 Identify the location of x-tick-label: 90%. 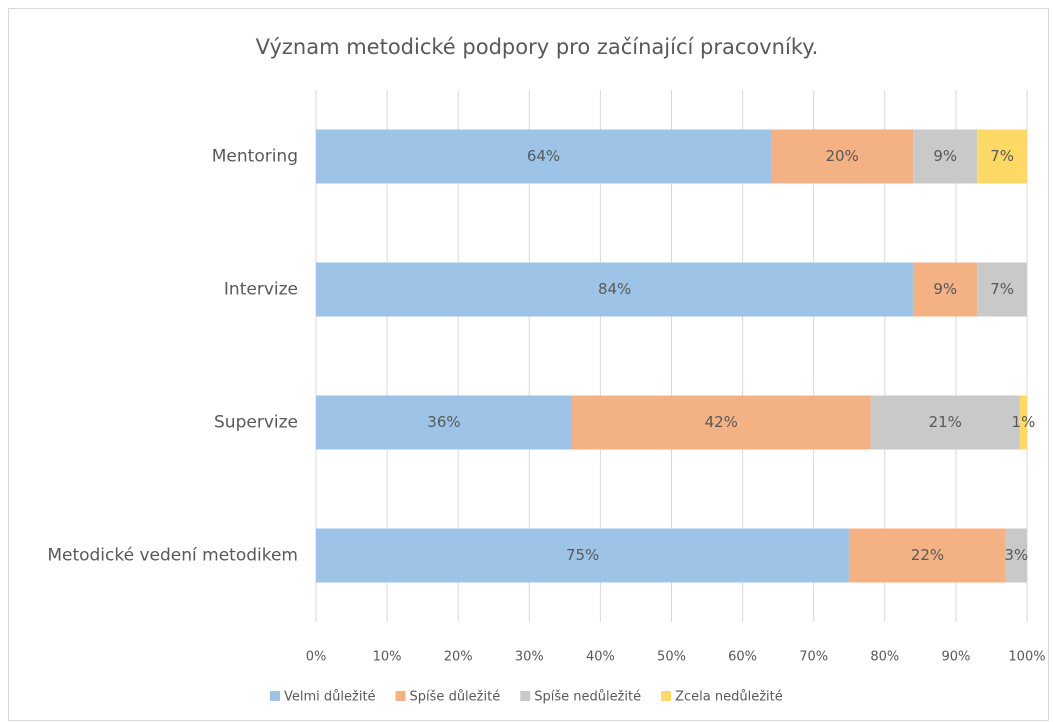
(955, 657).